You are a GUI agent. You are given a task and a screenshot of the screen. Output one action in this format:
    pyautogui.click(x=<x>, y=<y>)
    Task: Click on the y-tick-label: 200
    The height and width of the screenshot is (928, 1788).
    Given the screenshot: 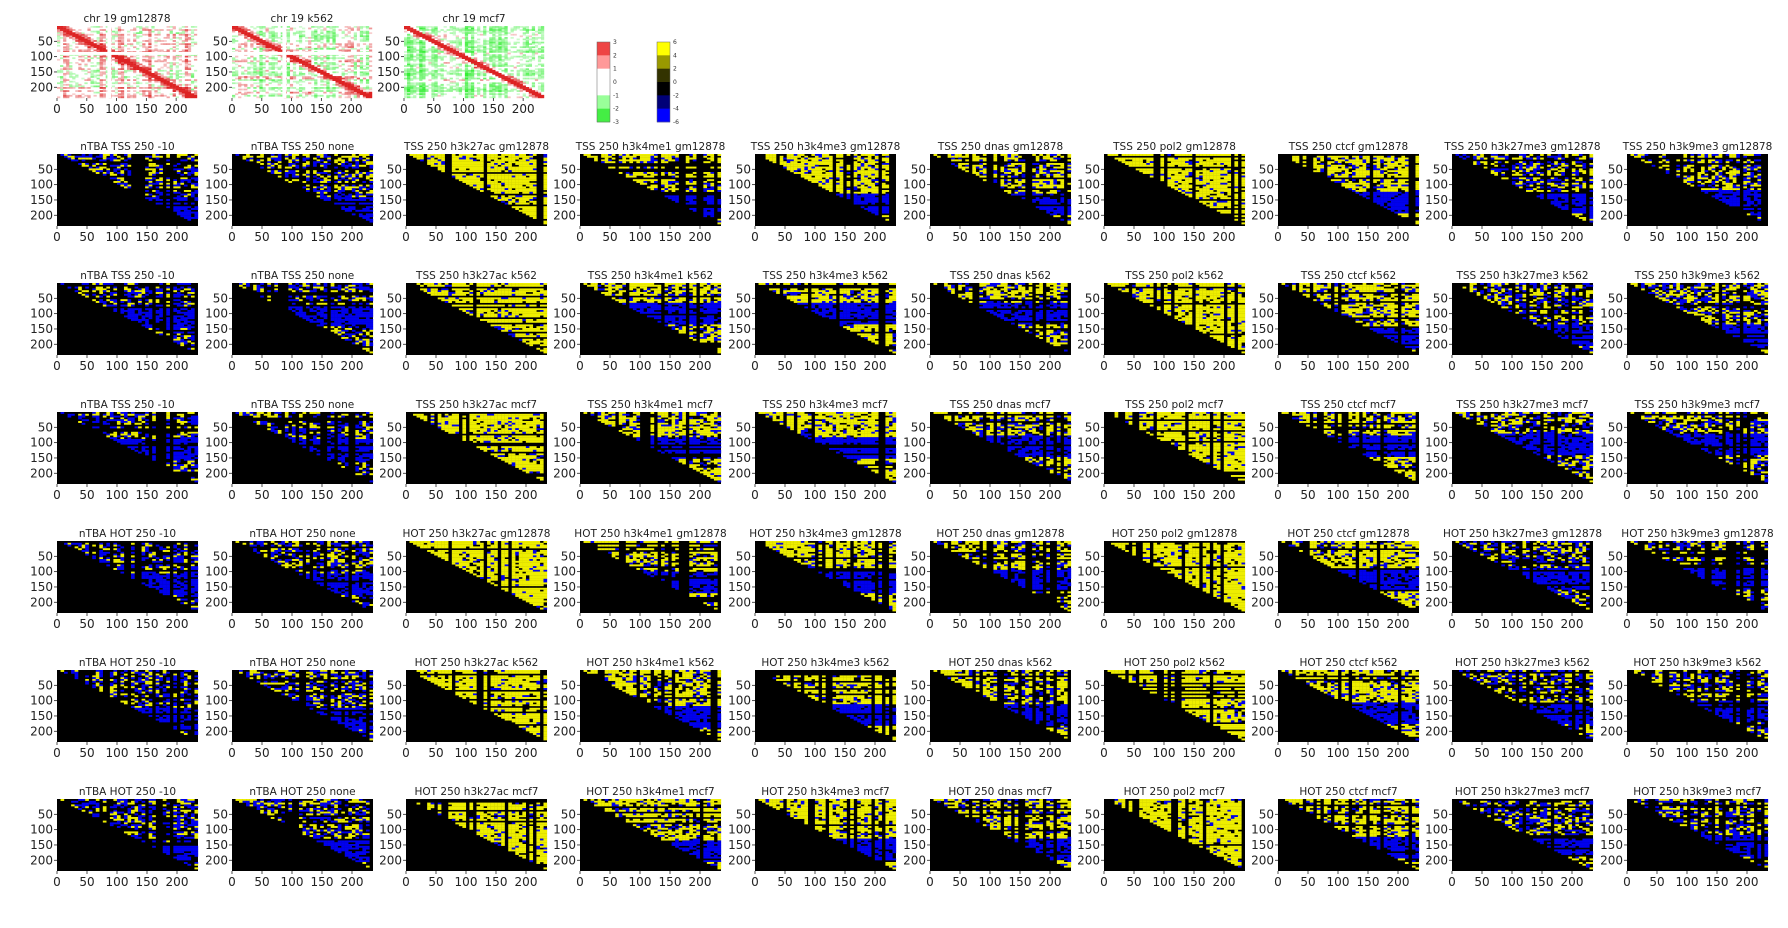 What is the action you would take?
    pyautogui.click(x=41, y=87)
    